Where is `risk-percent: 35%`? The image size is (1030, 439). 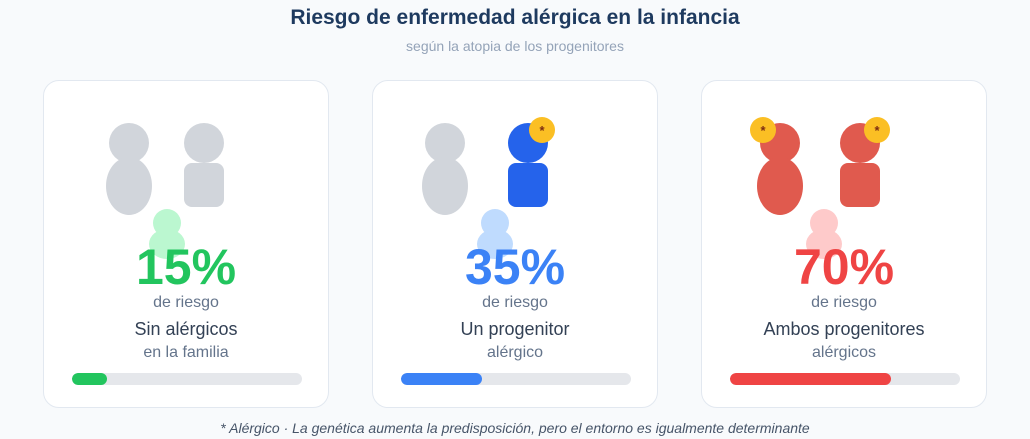
risk-percent: 35% is located at coordinates (515, 267).